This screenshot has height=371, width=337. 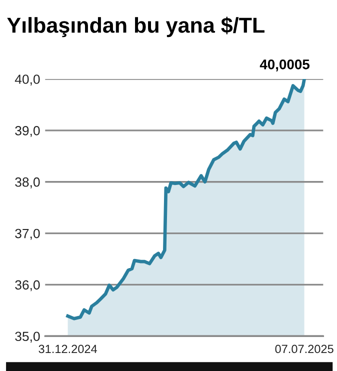 What do you see at coordinates (135, 27) in the screenshot?
I see `chart-title: Yılbaşından bu yana $/TL` at bounding box center [135, 27].